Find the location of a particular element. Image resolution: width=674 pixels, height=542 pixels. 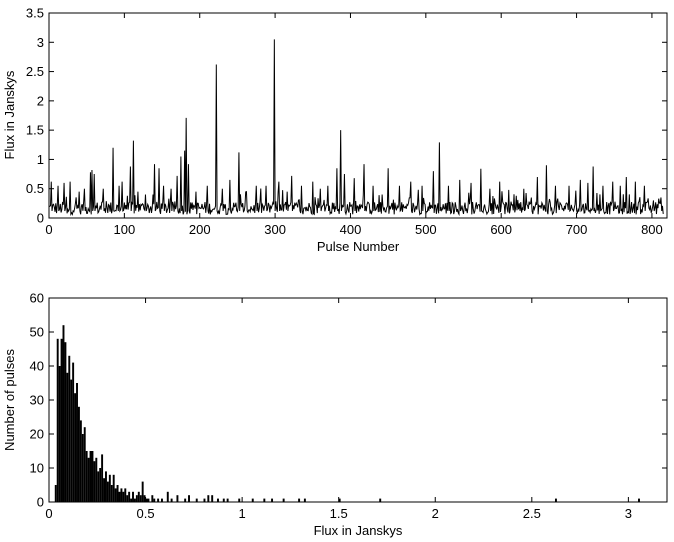

y-tick-label: 1.5 is located at coordinates (35, 130).